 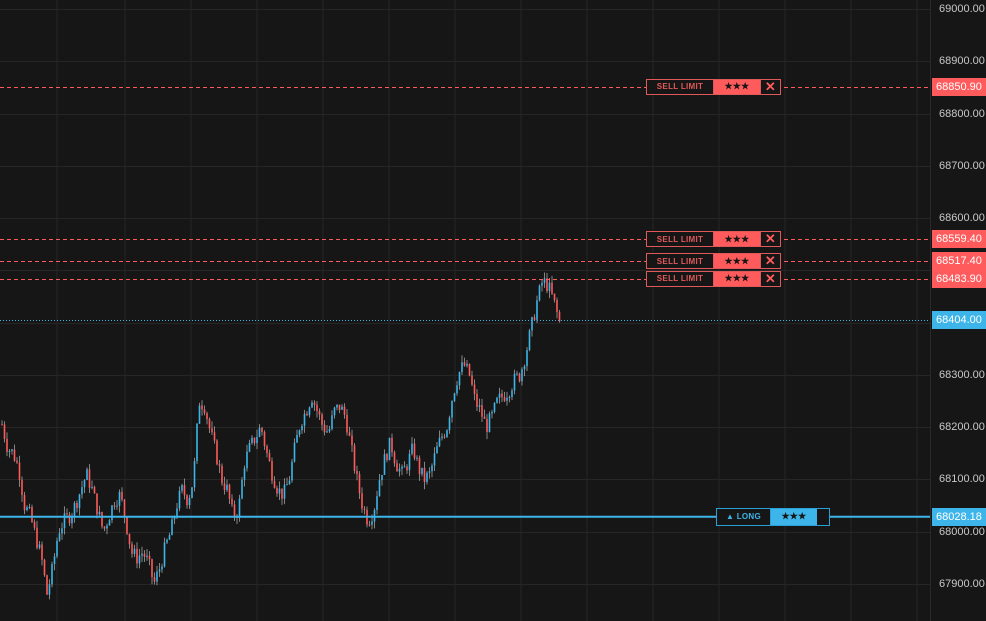 I want to click on position-handle, so click(x=823, y=516).